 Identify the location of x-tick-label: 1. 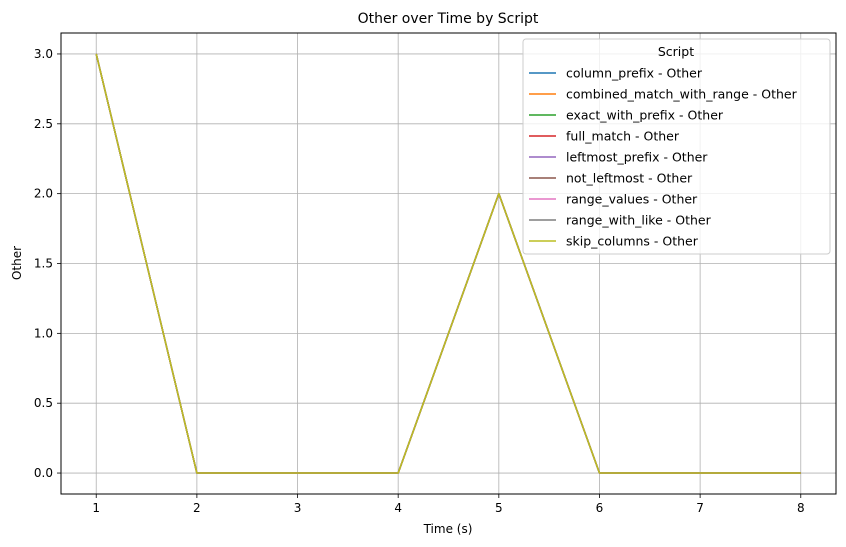
(96, 508).